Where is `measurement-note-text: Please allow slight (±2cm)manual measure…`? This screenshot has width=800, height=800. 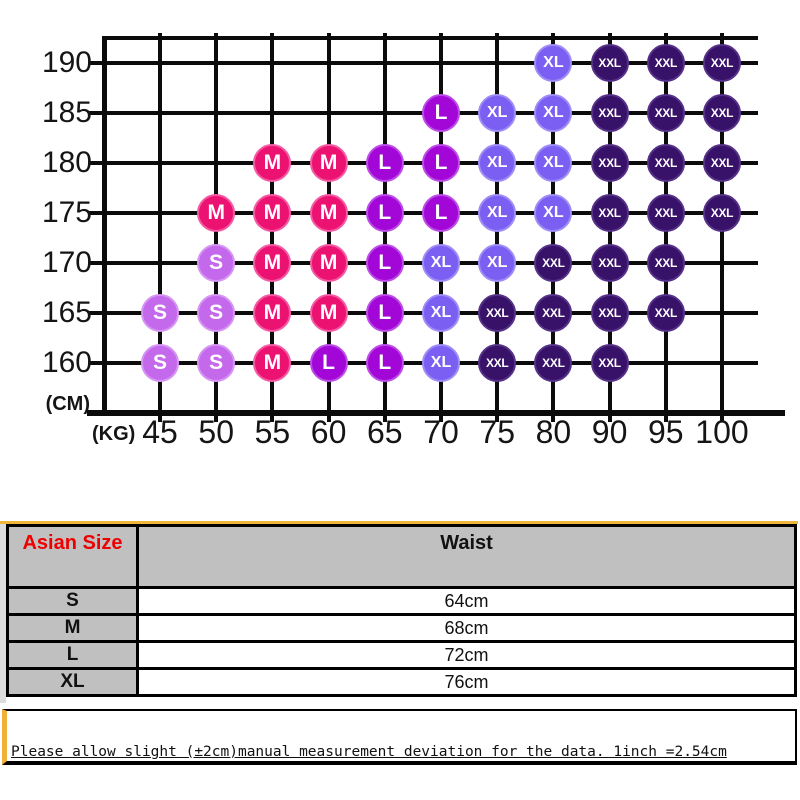 measurement-note-text: Please allow slight (±2cm)manual measure… is located at coordinates (369, 752).